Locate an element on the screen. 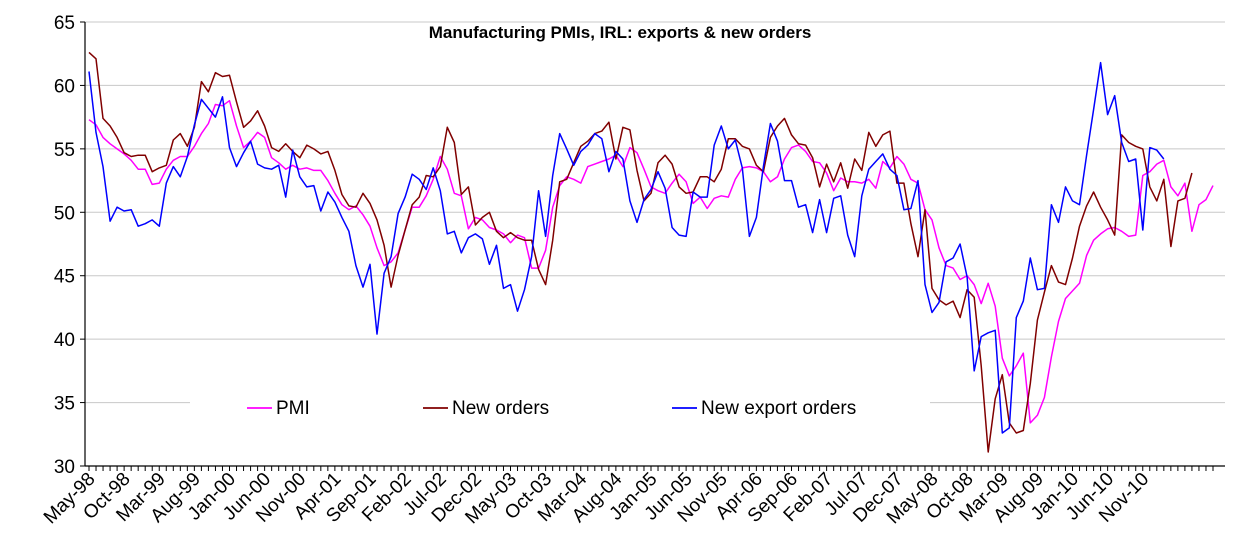 This screenshot has width=1240, height=559. legend-box is located at coordinates (560, 408).